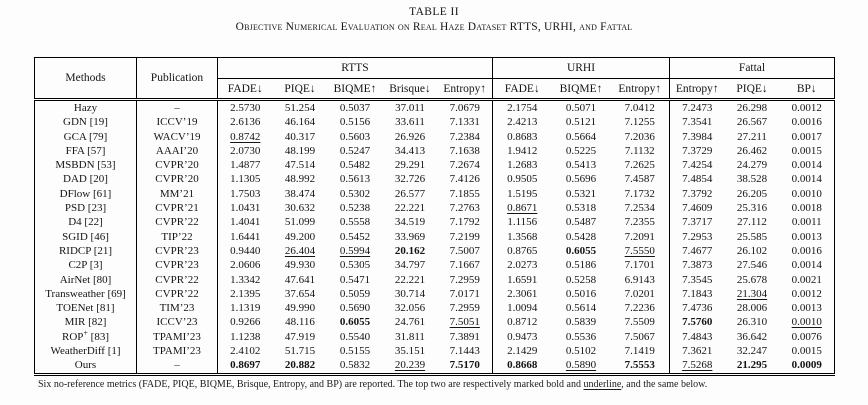 Image resolution: width=868 pixels, height=405 pixels. I want to click on value-cell: 7.5509, so click(639, 322).